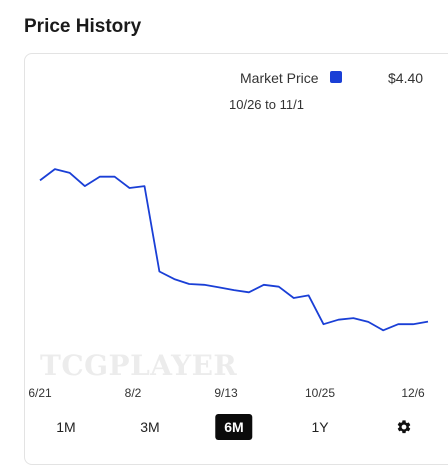  Describe the element at coordinates (406, 78) in the screenshot. I see `legend-value: $4.40` at that location.